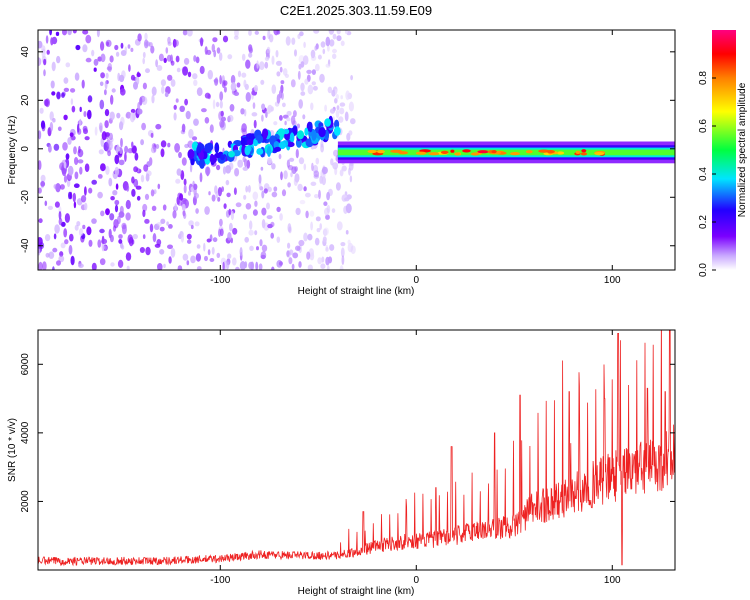 Image resolution: width=750 pixels, height=600 pixels. Describe the element at coordinates (703, 222) in the screenshot. I see `colorbar-tick-label: 0.2` at that location.